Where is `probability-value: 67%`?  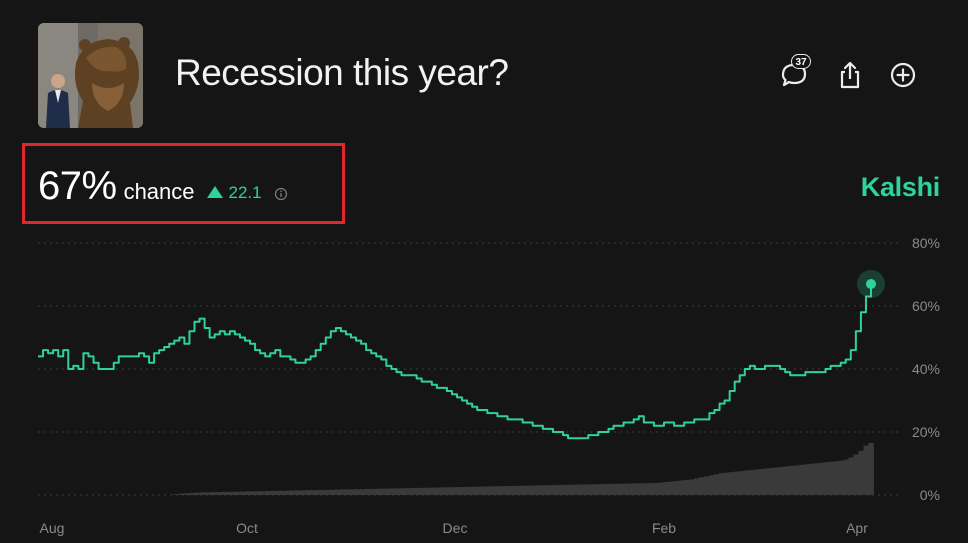
probability-value: 67% is located at coordinates (77, 186).